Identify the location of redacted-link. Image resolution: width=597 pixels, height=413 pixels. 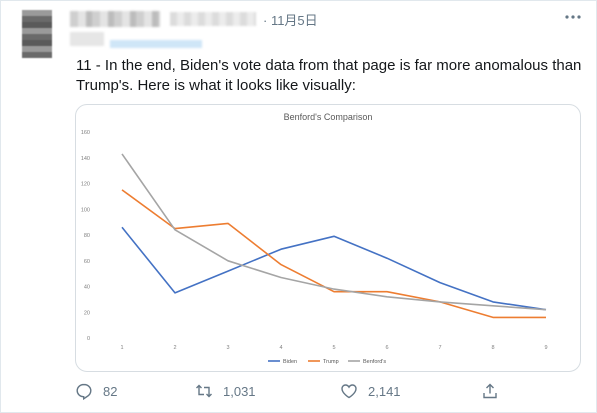
(156, 44).